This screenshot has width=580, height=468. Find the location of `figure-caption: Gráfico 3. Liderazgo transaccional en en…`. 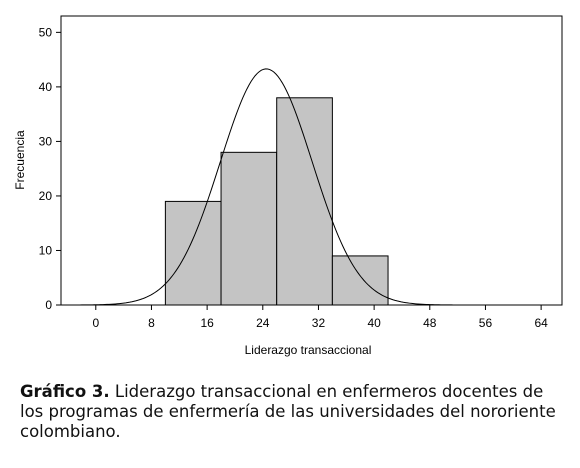

figure-caption: Gráfico 3. Liderazgo transaccional en en… is located at coordinates (292, 412).